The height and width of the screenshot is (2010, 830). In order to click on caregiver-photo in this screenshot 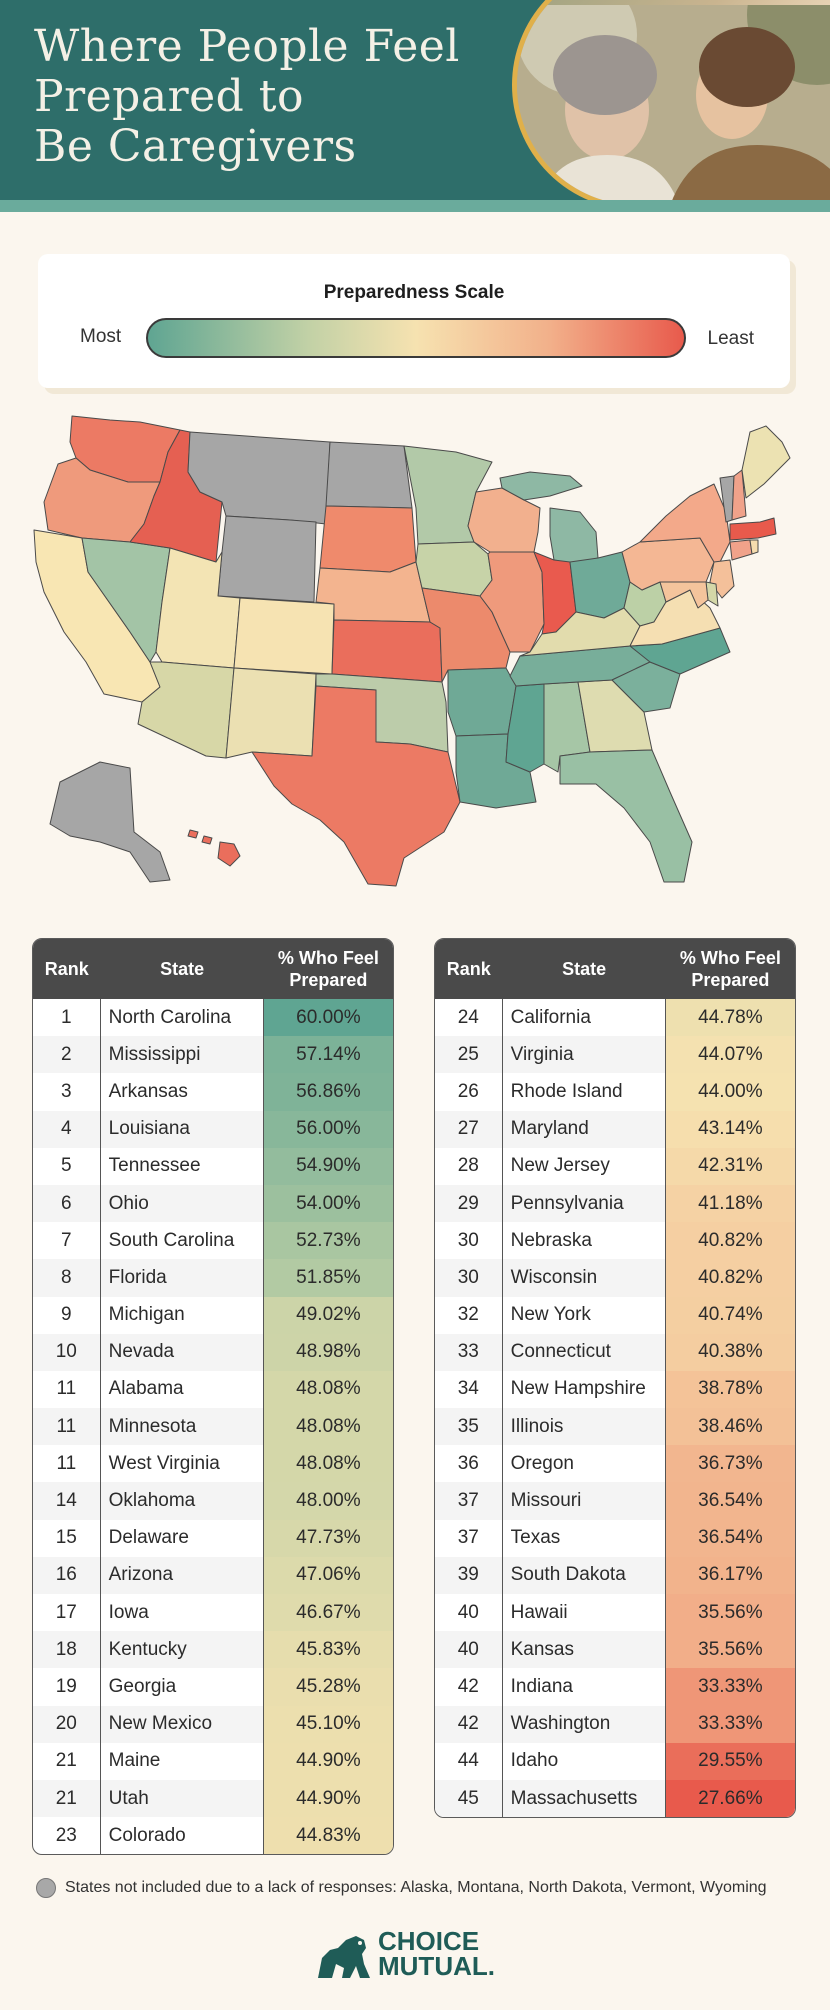, I will do `click(671, 105)`.